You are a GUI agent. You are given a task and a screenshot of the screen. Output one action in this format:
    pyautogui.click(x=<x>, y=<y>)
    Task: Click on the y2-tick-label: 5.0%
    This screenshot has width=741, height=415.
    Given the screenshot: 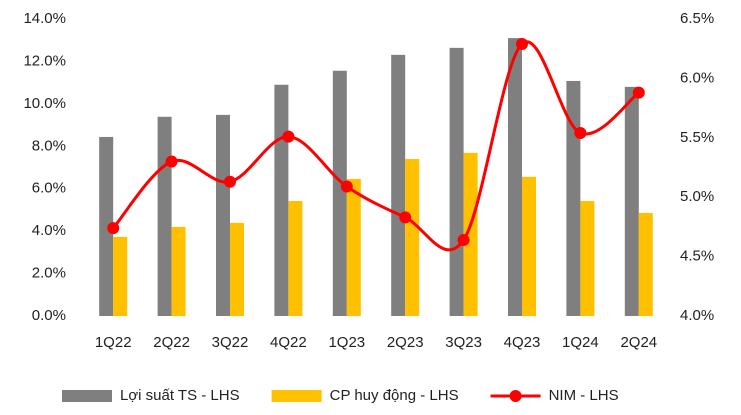 What is the action you would take?
    pyautogui.click(x=697, y=196)
    